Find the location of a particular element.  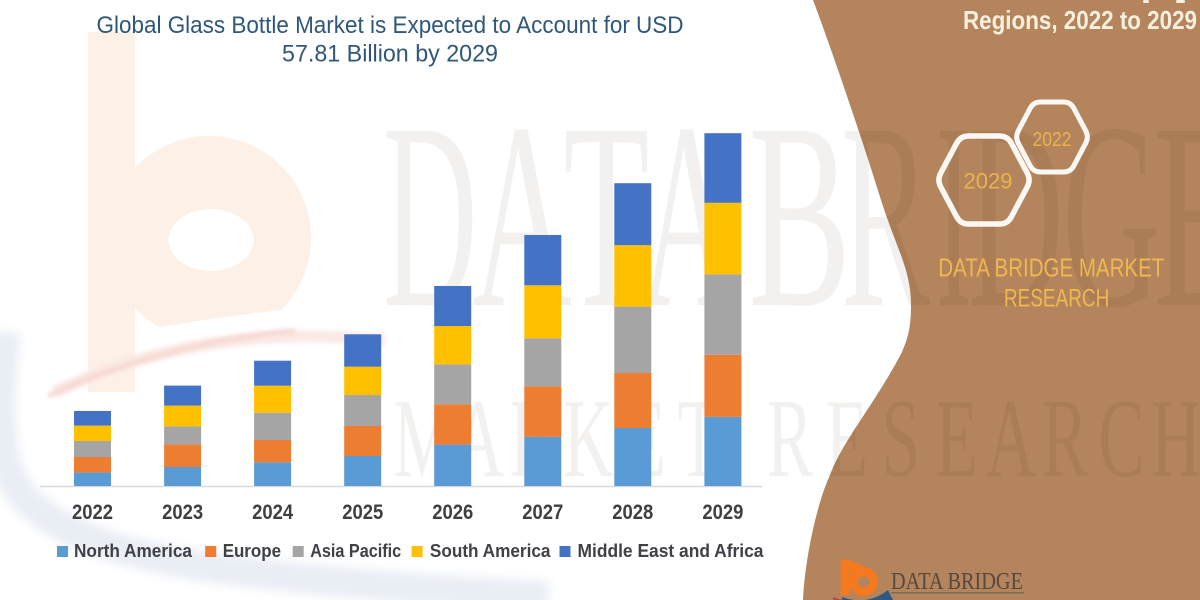

svg-text: 2024 is located at coordinates (272, 512).